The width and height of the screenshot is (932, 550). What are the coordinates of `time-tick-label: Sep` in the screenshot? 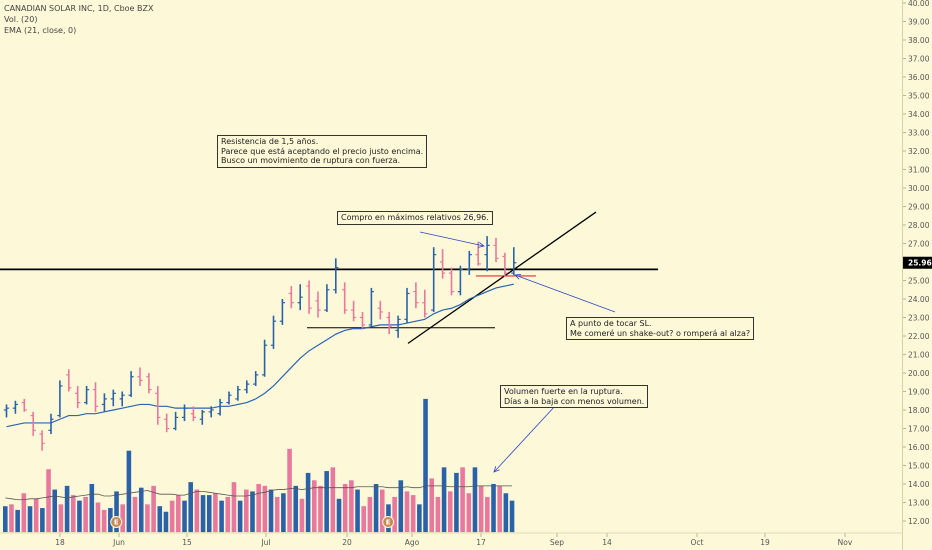 It's located at (557, 542).